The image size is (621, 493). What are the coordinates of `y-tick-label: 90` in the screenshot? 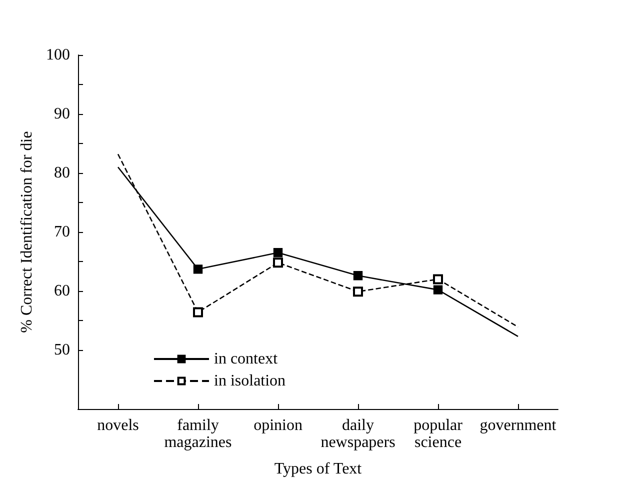 It's located at (62, 114).